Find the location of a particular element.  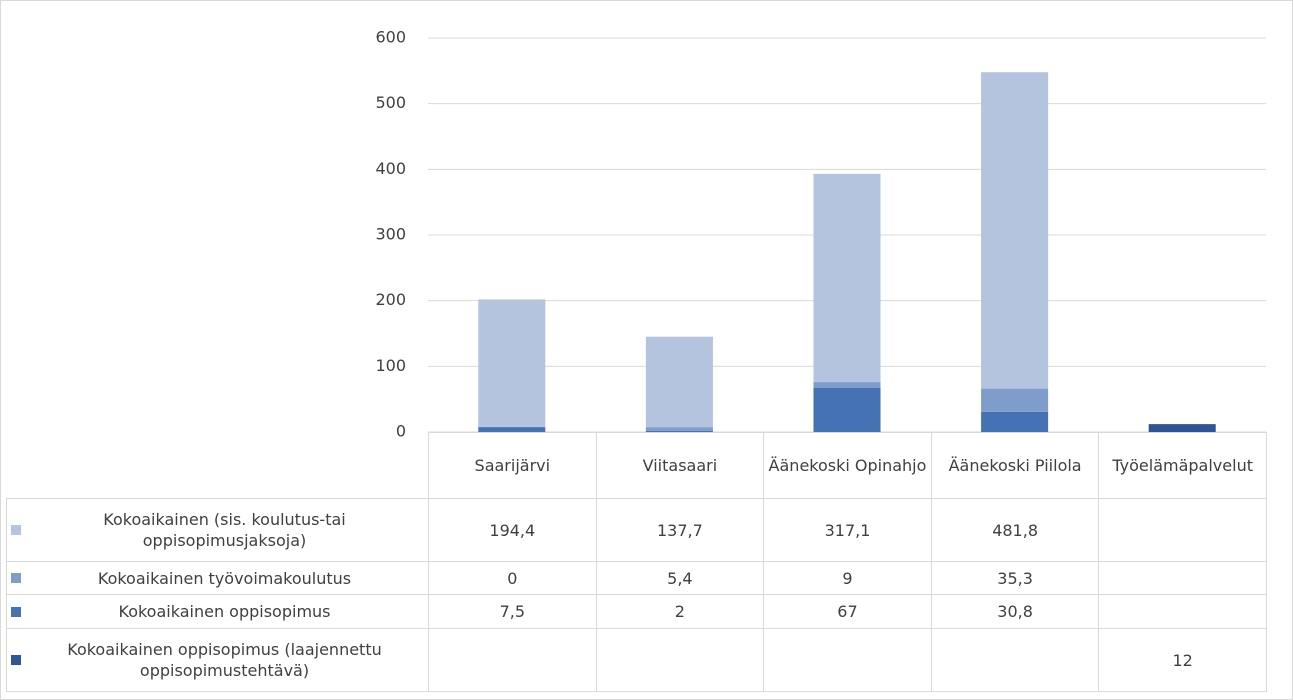

x-tick-label: Työelämäpalvelut is located at coordinates (1182, 465).